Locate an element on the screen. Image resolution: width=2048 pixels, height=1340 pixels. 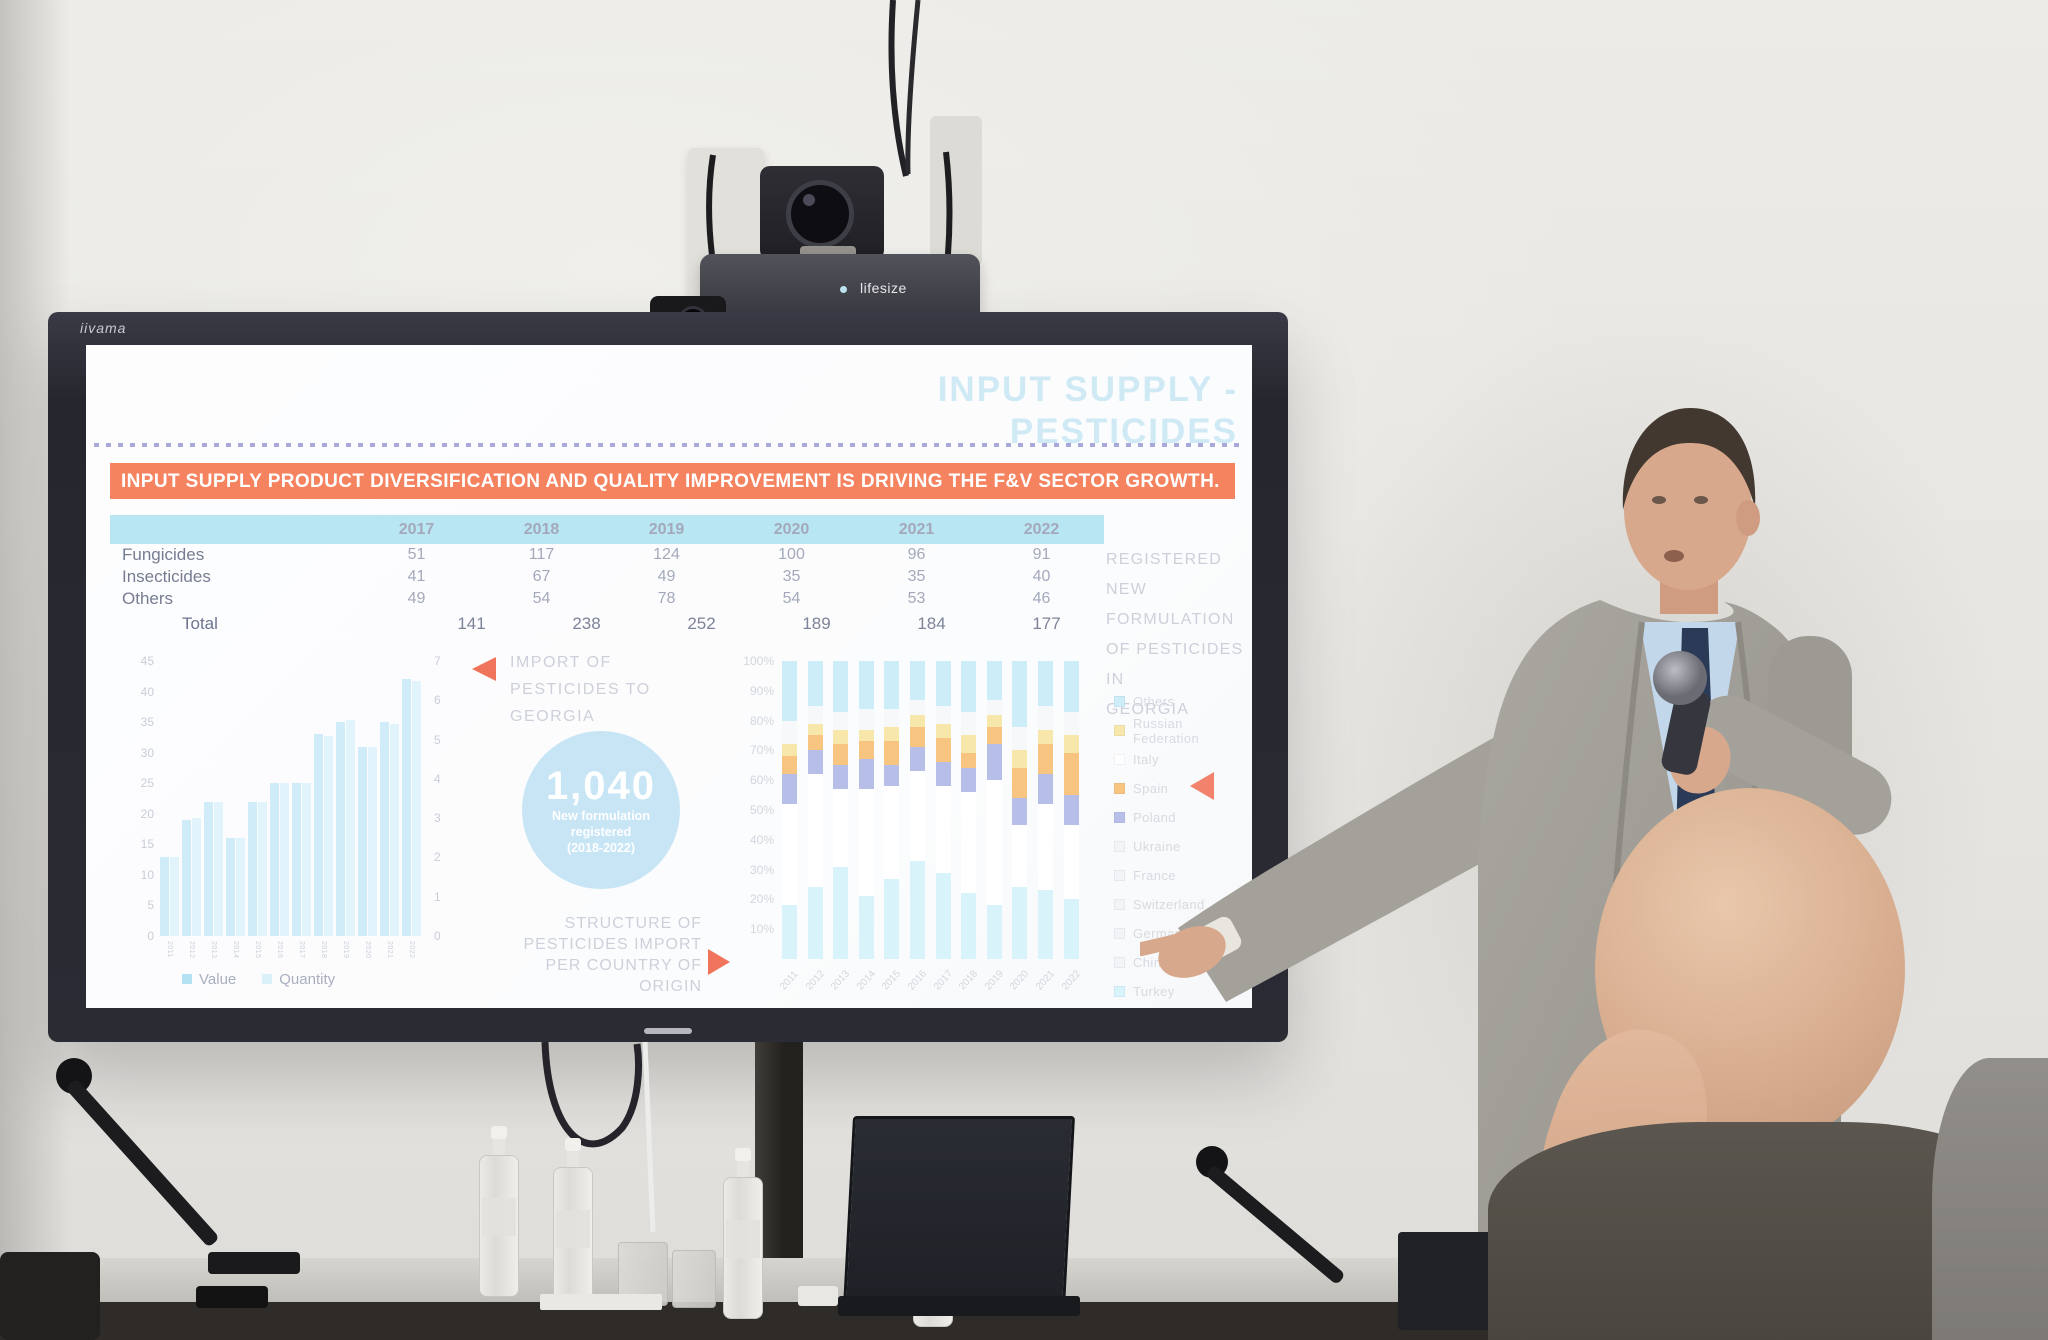
table-cell: 35 is located at coordinates (791, 576).